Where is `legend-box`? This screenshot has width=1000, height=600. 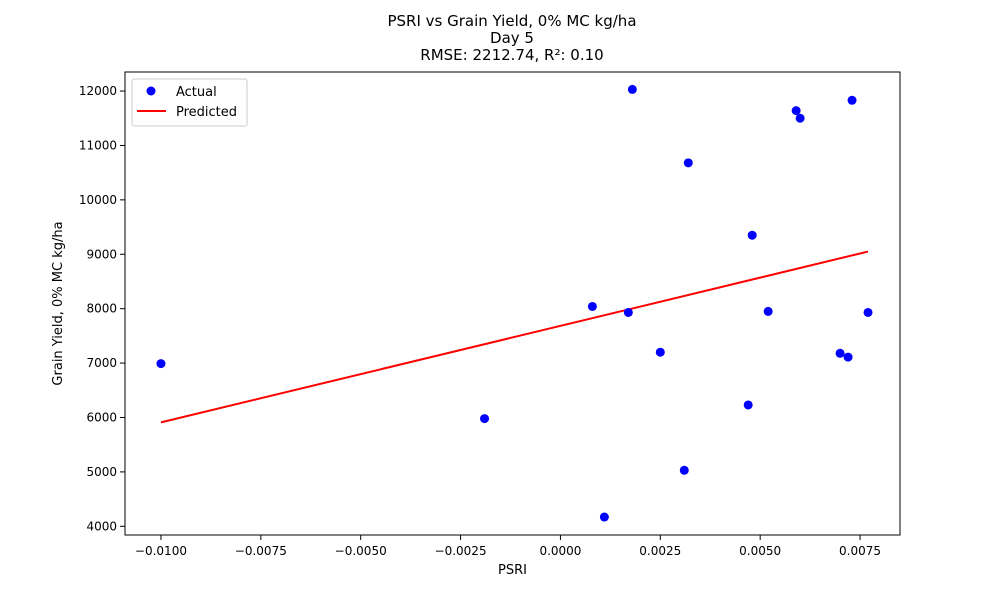
legend-box is located at coordinates (189, 102).